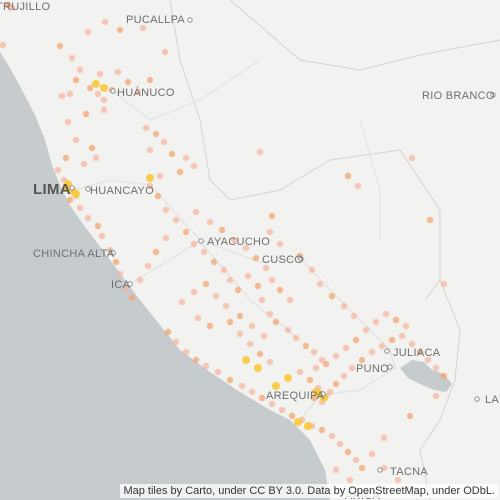 Image resolution: width=500 pixels, height=500 pixels. What do you see at coordinates (122, 191) in the screenshot?
I see `city-label: HUANCAYO` at bounding box center [122, 191].